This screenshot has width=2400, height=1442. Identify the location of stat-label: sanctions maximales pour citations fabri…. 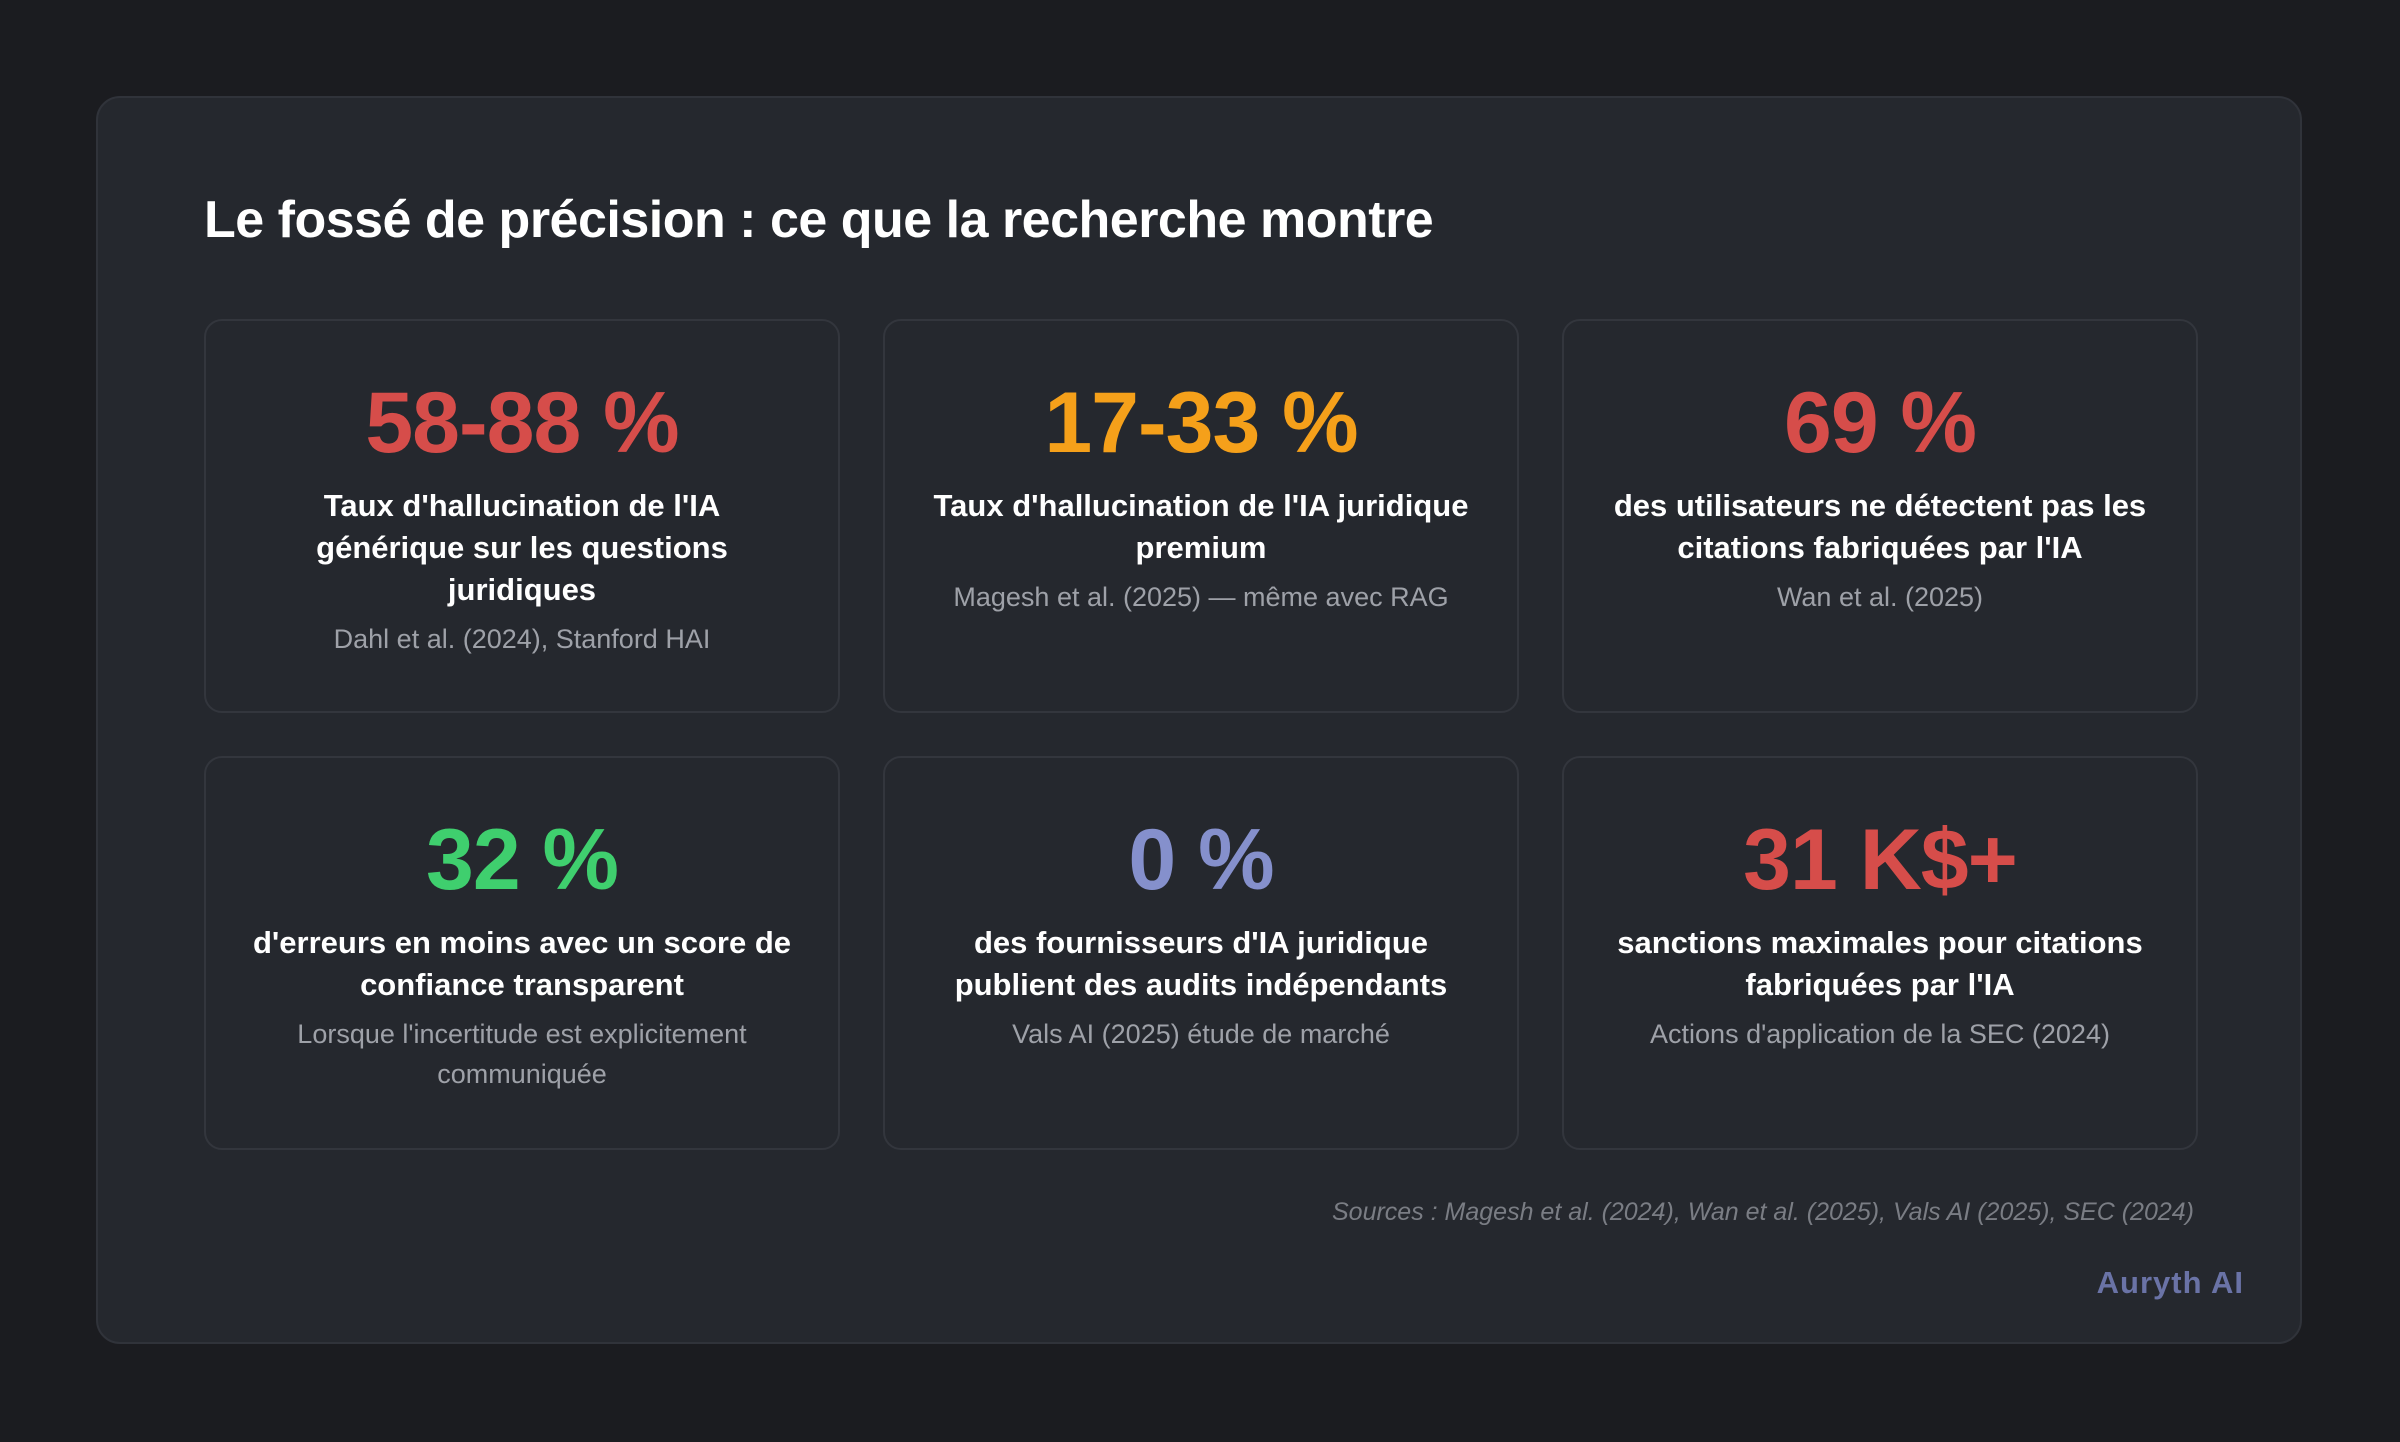
(1880, 963).